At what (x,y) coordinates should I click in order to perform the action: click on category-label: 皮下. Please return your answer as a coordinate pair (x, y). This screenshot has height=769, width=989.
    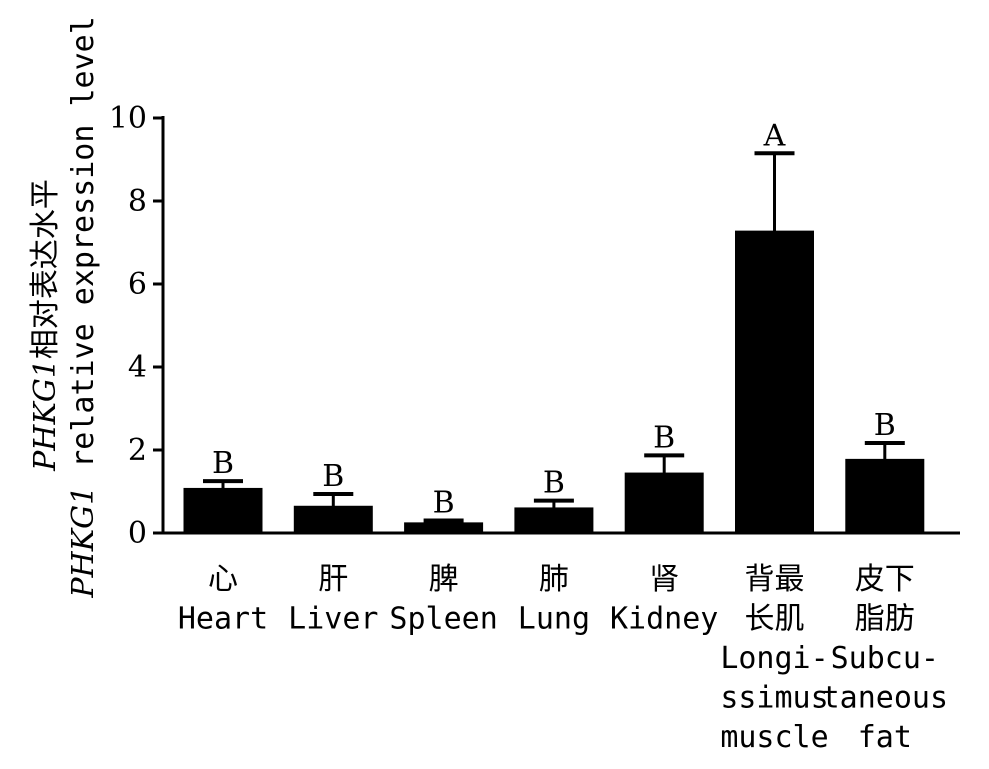
    Looking at the image, I should click on (885, 579).